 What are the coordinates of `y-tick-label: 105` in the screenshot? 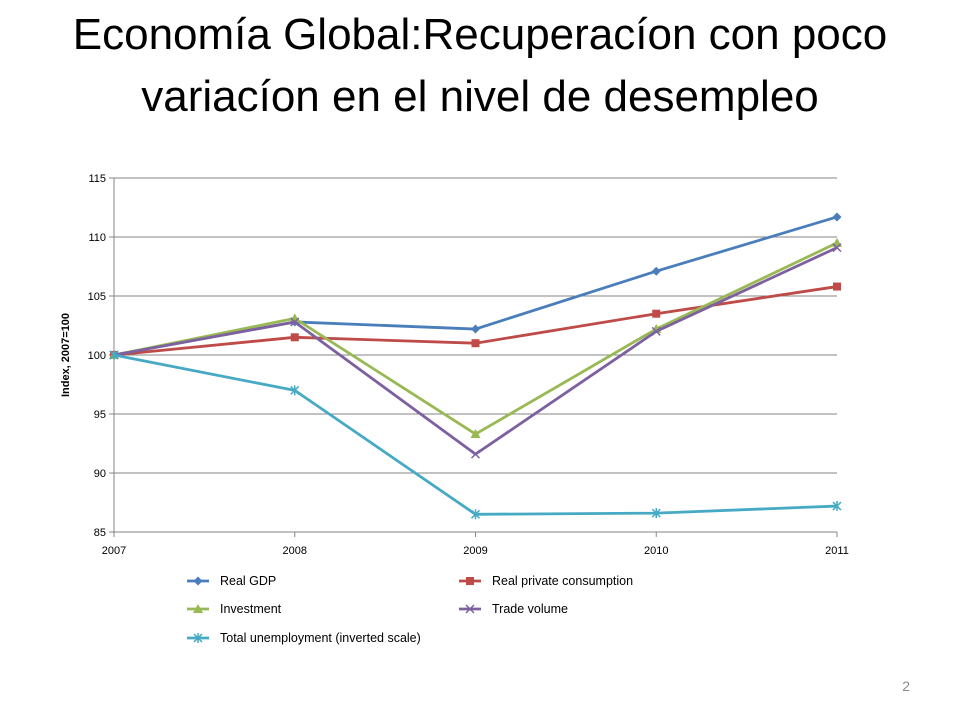 It's located at (97, 297).